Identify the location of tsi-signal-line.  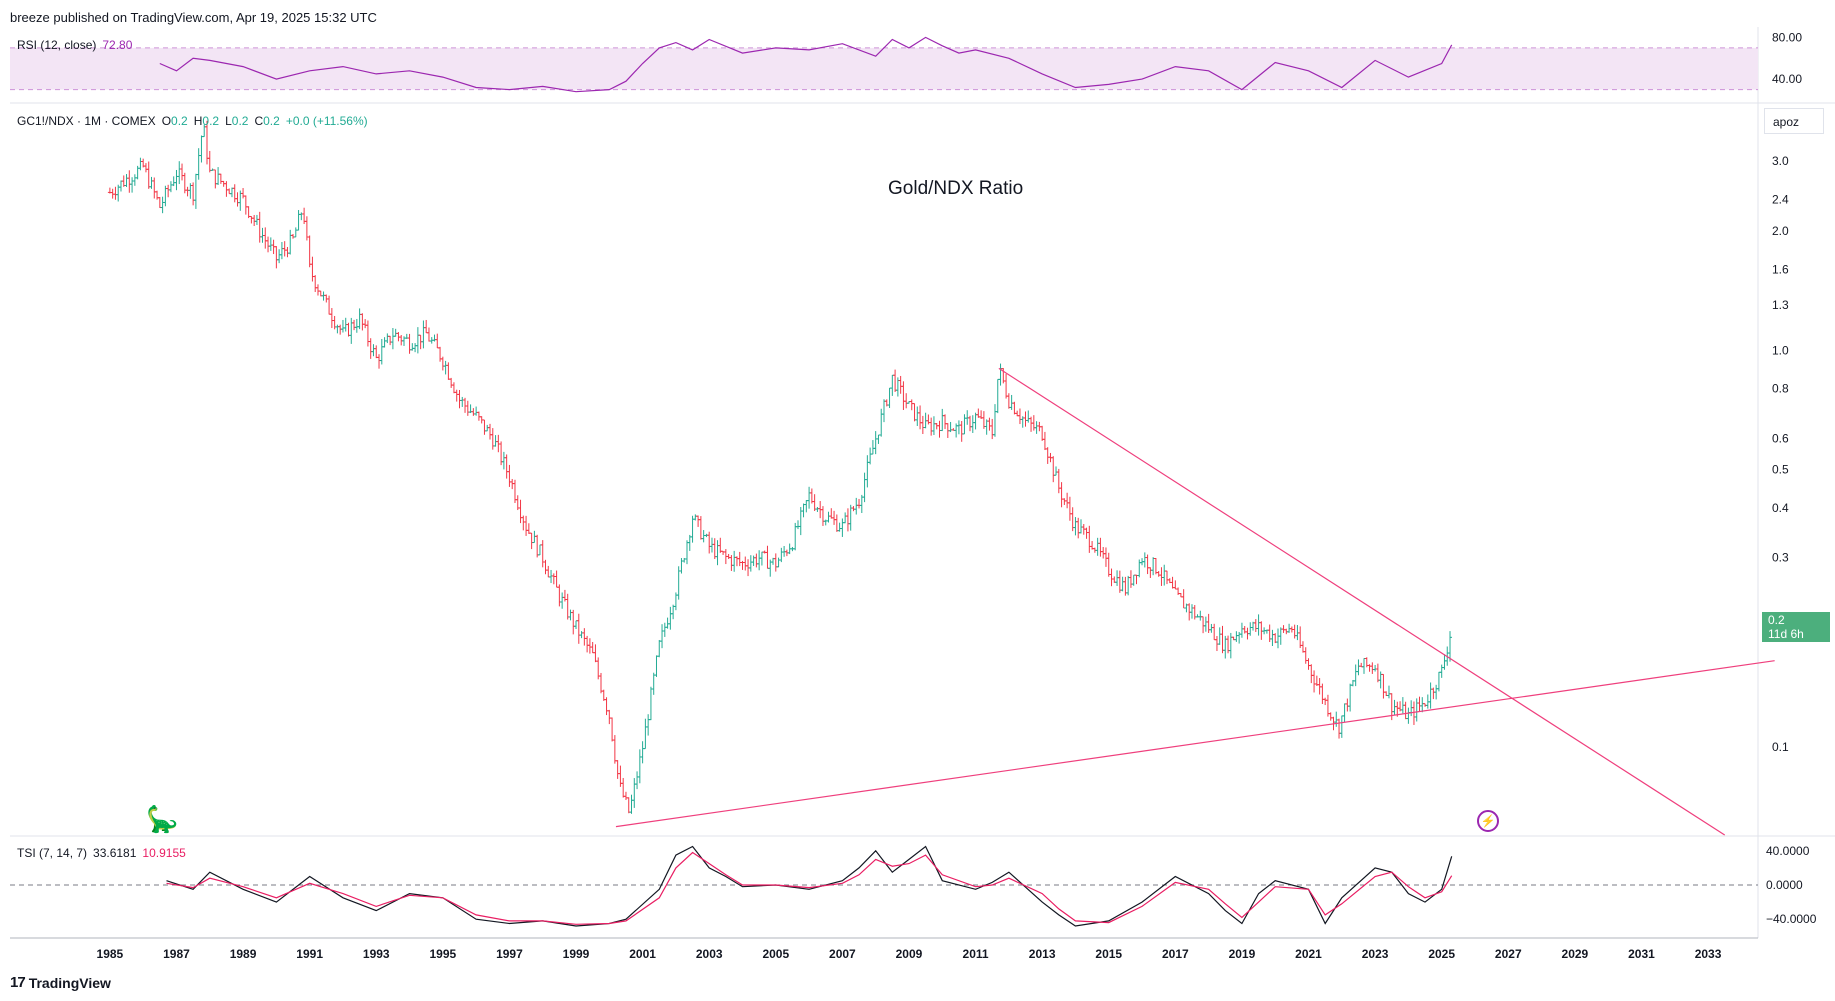
(809, 888).